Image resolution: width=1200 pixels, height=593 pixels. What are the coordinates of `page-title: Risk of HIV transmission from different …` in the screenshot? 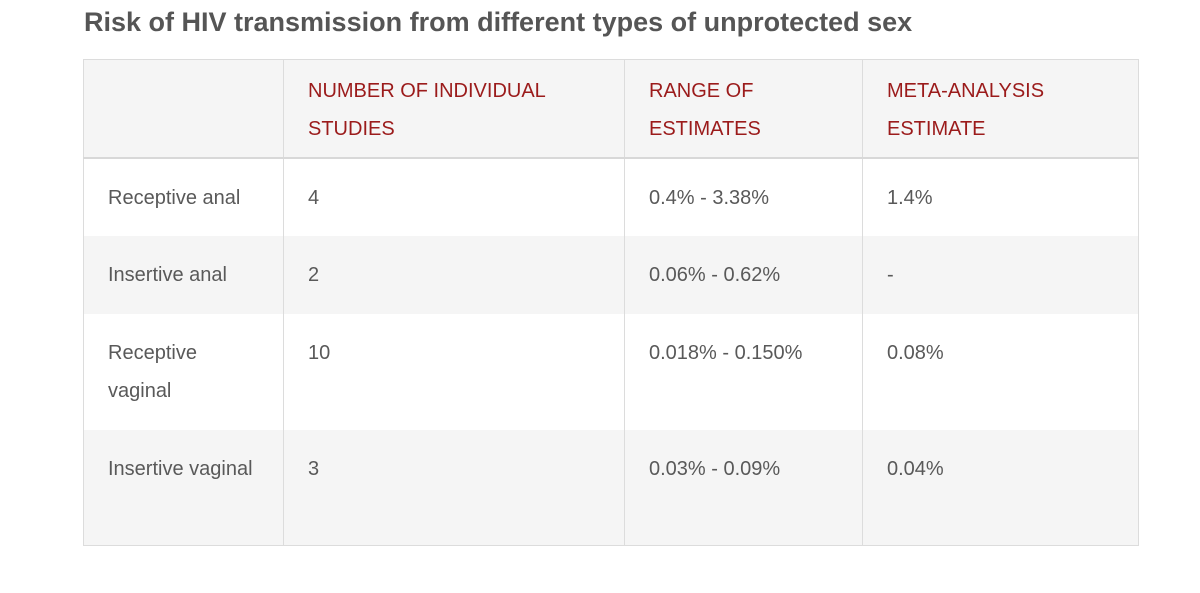 It's located at (498, 22).